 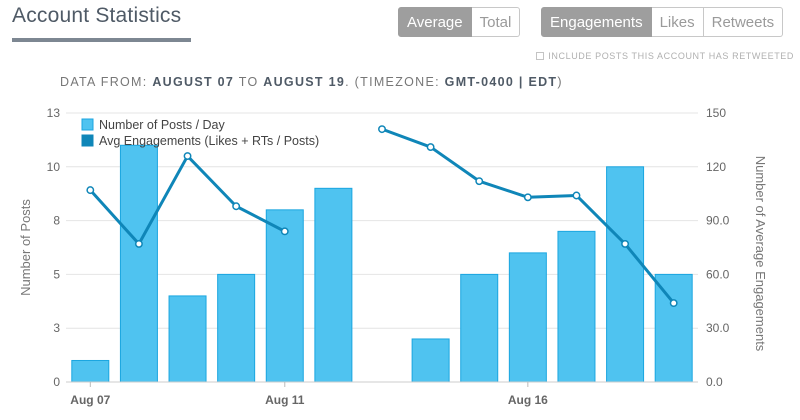 What do you see at coordinates (56, 328) in the screenshot?
I see `left-tick-label: 3` at bounding box center [56, 328].